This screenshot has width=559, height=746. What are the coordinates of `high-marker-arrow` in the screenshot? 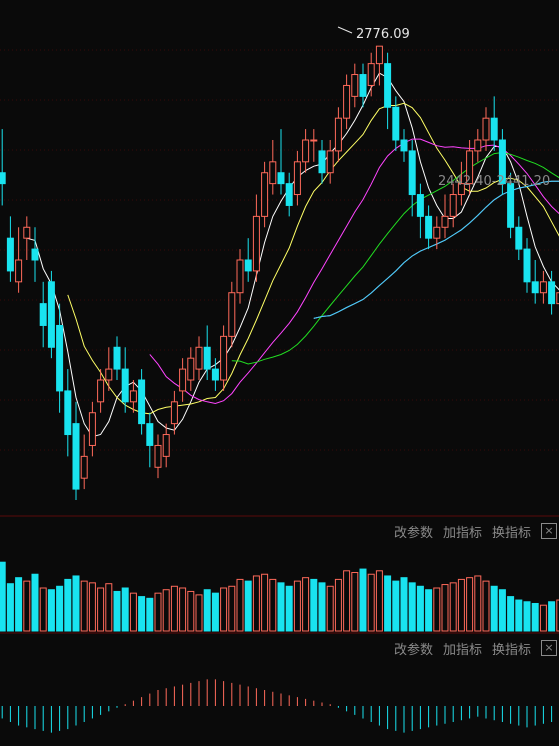 It's located at (345, 30).